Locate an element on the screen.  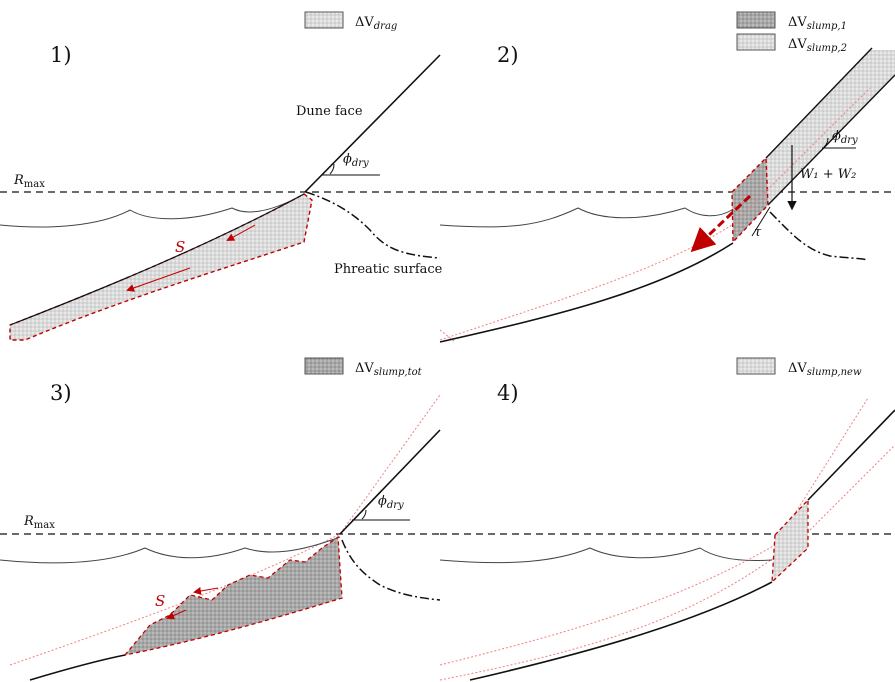
panel-1-number: 1) is located at coordinates (61, 55).